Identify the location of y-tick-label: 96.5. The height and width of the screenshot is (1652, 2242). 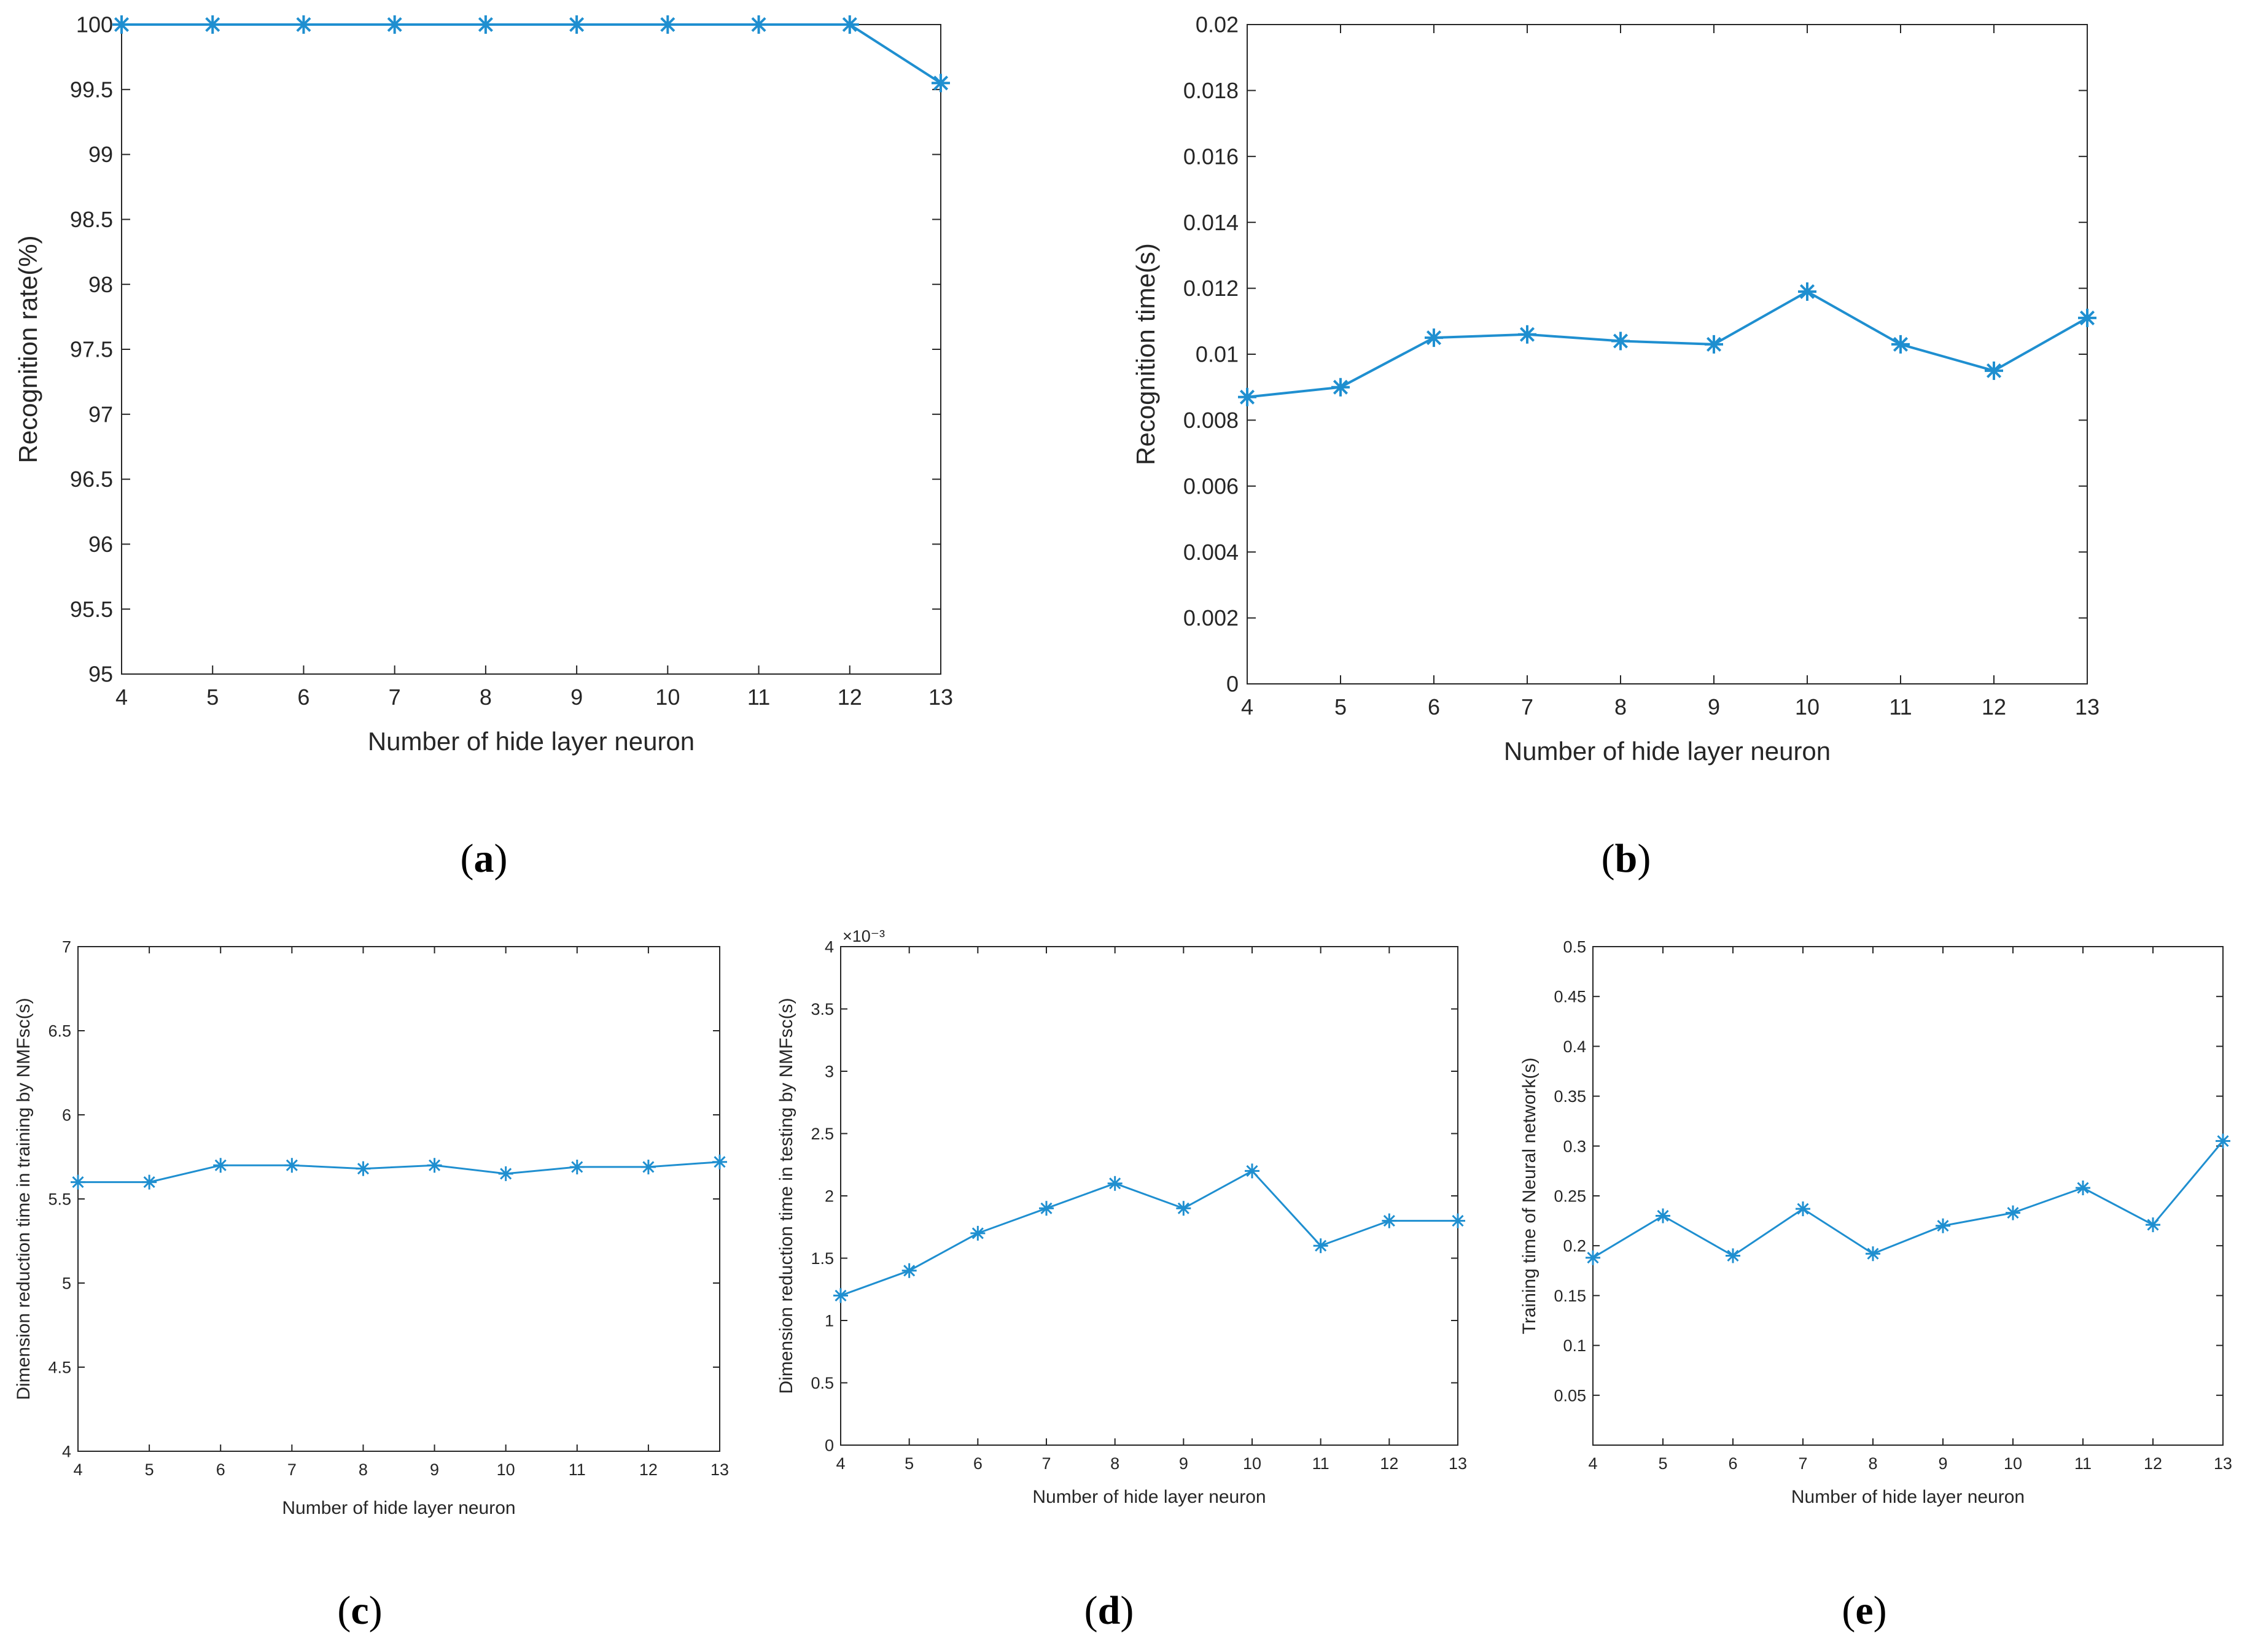
(91, 479).